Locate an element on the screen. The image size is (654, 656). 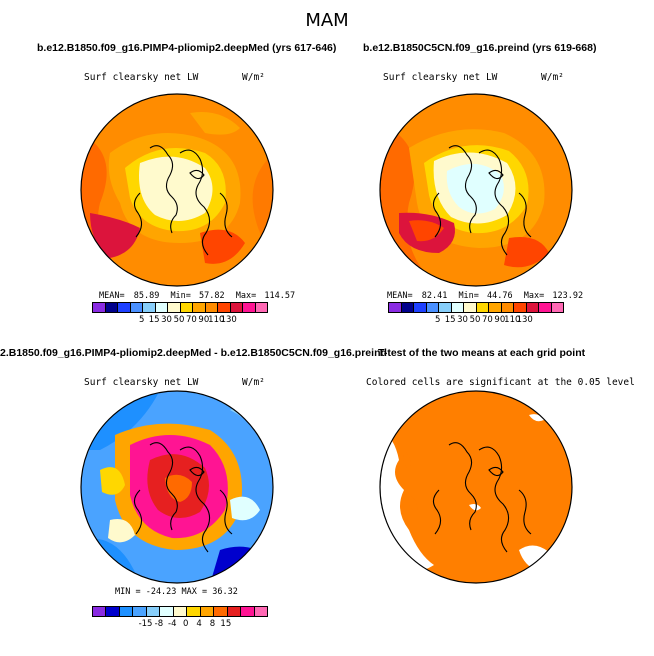
stats-bottom-left: MIN = -24.23 MAX = 36.32 is located at coordinates (176, 592).